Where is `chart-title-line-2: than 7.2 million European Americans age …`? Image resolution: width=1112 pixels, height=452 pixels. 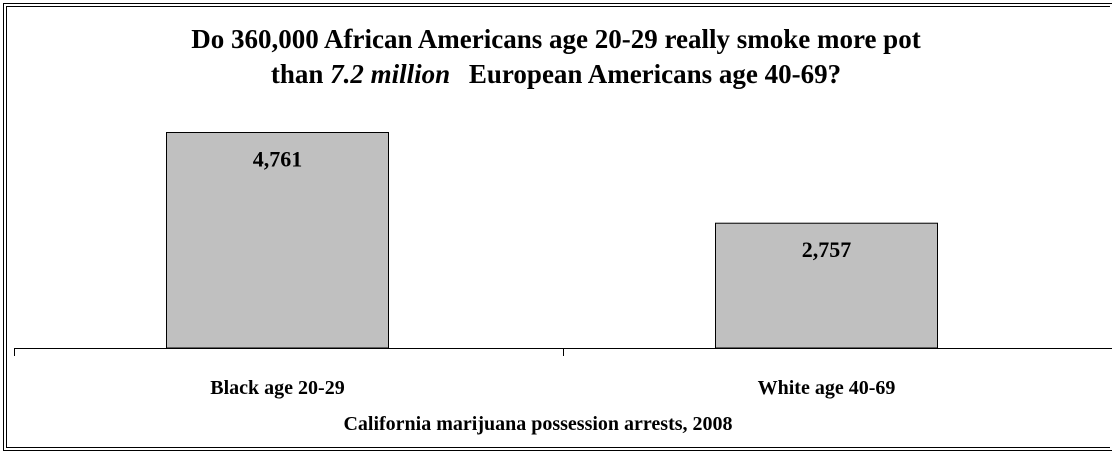 chart-title-line-2: than 7.2 million European Americans age … is located at coordinates (556, 74).